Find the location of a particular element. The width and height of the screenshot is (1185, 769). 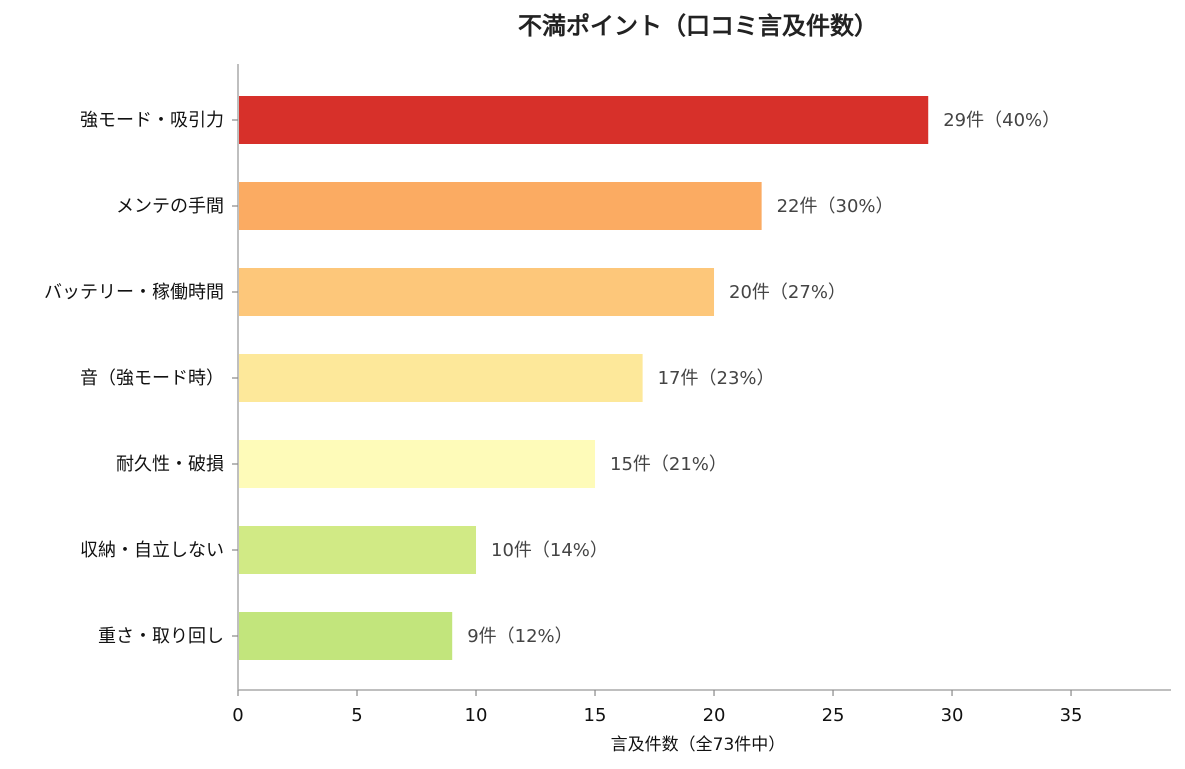

y-tick-label: メンテの手間 is located at coordinates (170, 206).